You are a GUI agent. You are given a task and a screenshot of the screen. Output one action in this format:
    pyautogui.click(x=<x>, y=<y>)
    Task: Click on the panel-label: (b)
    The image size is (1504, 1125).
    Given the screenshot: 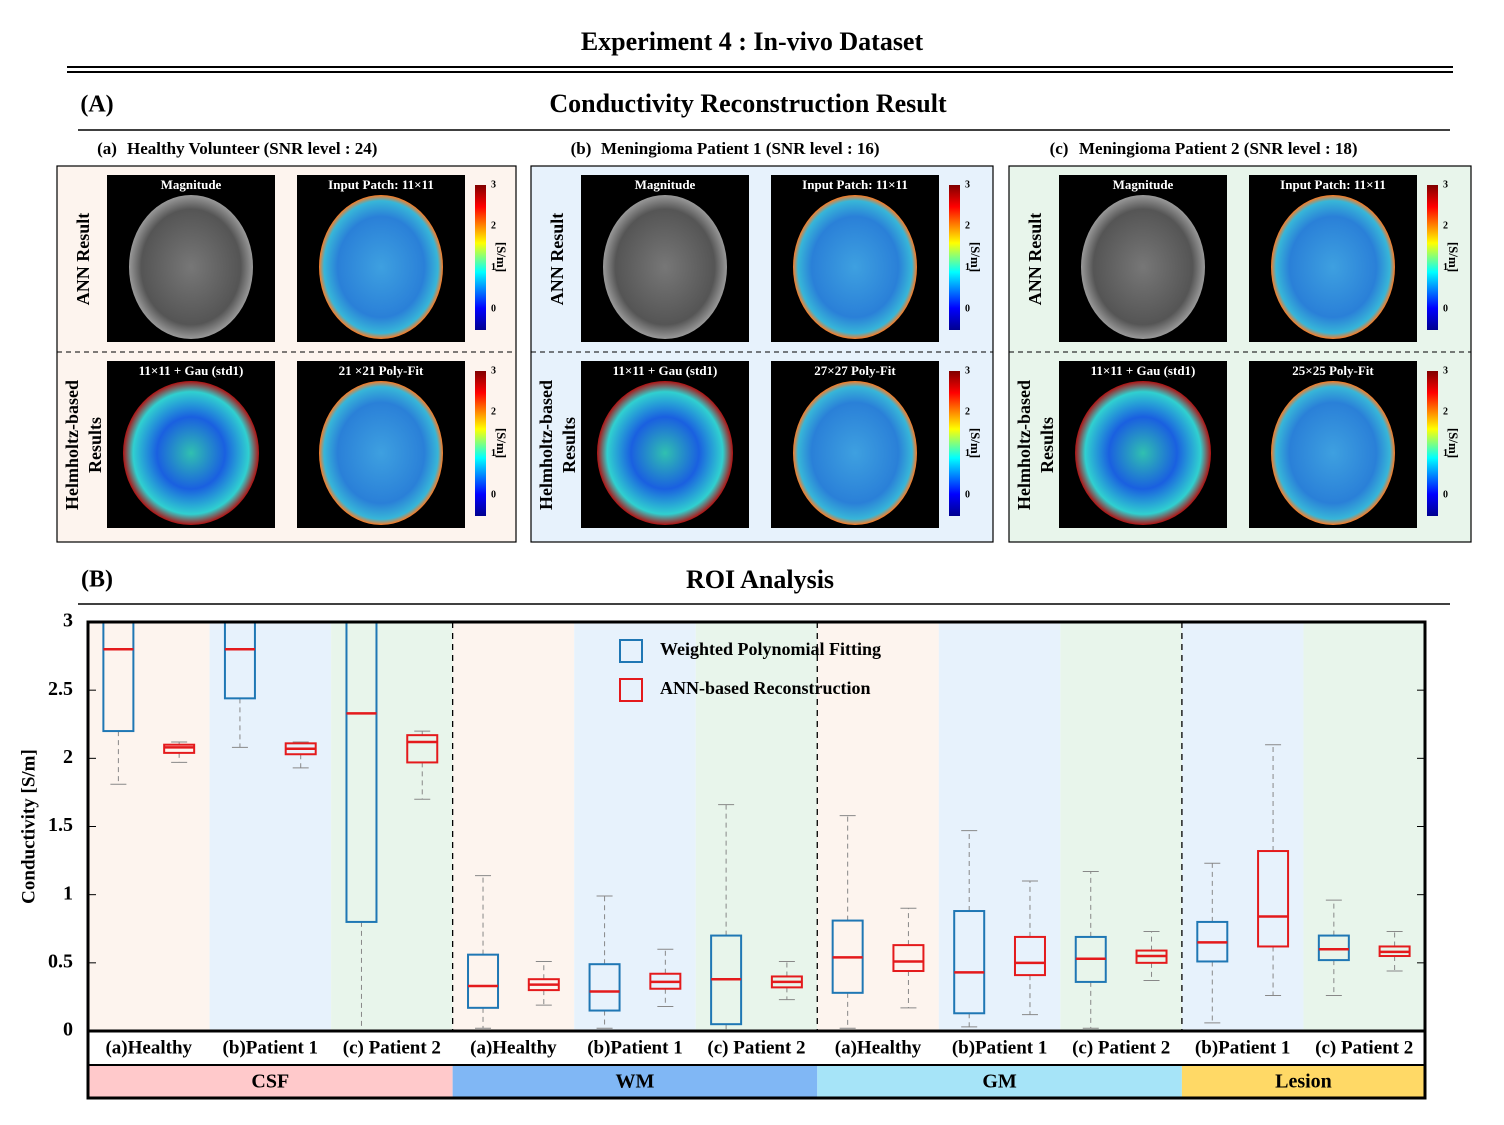 What is the action you would take?
    pyautogui.click(x=581, y=148)
    